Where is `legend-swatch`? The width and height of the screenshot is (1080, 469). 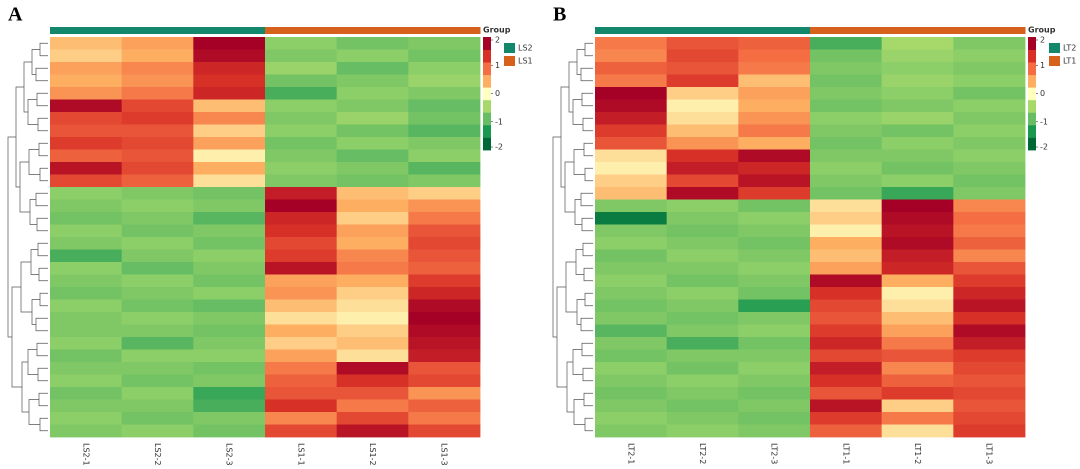 legend-swatch is located at coordinates (1054, 61).